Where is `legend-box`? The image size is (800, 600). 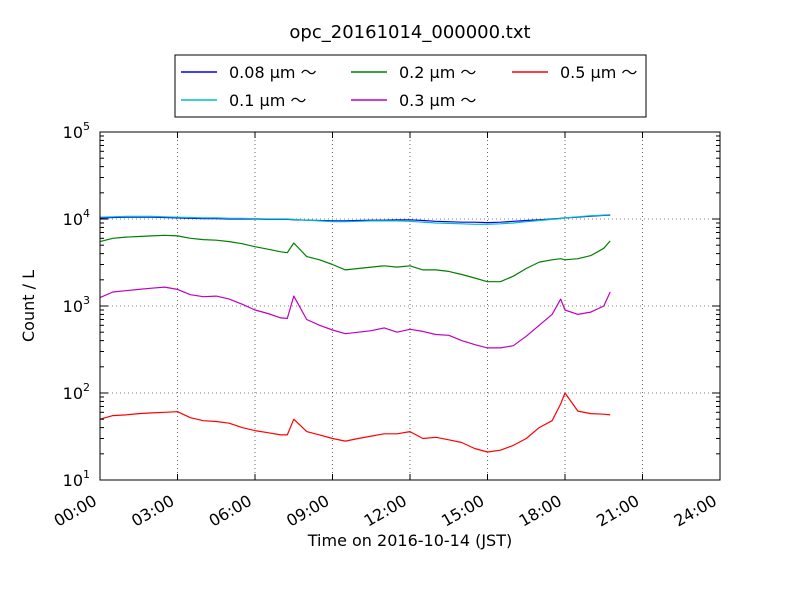
legend-box is located at coordinates (410, 86).